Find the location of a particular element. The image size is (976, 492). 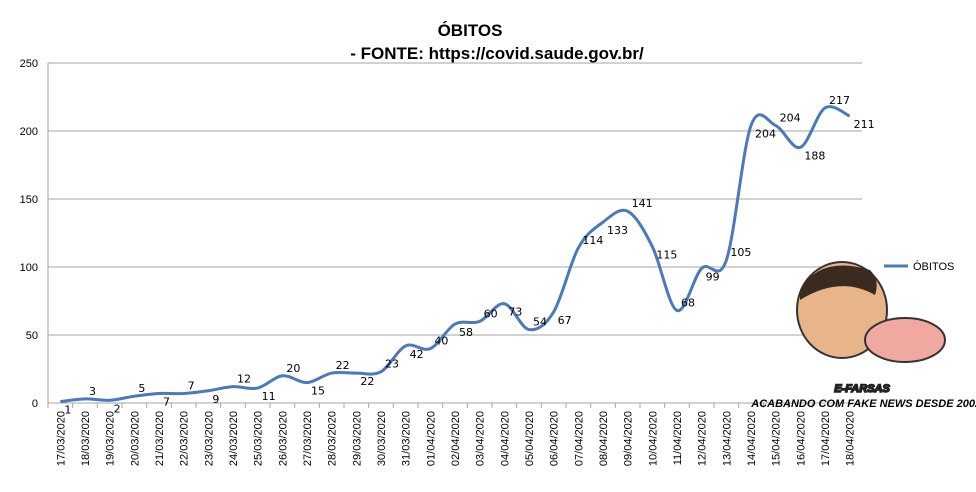

chart-subtitle: - FONTE: https://covid.saude.gov.br/ is located at coordinates (497, 53).